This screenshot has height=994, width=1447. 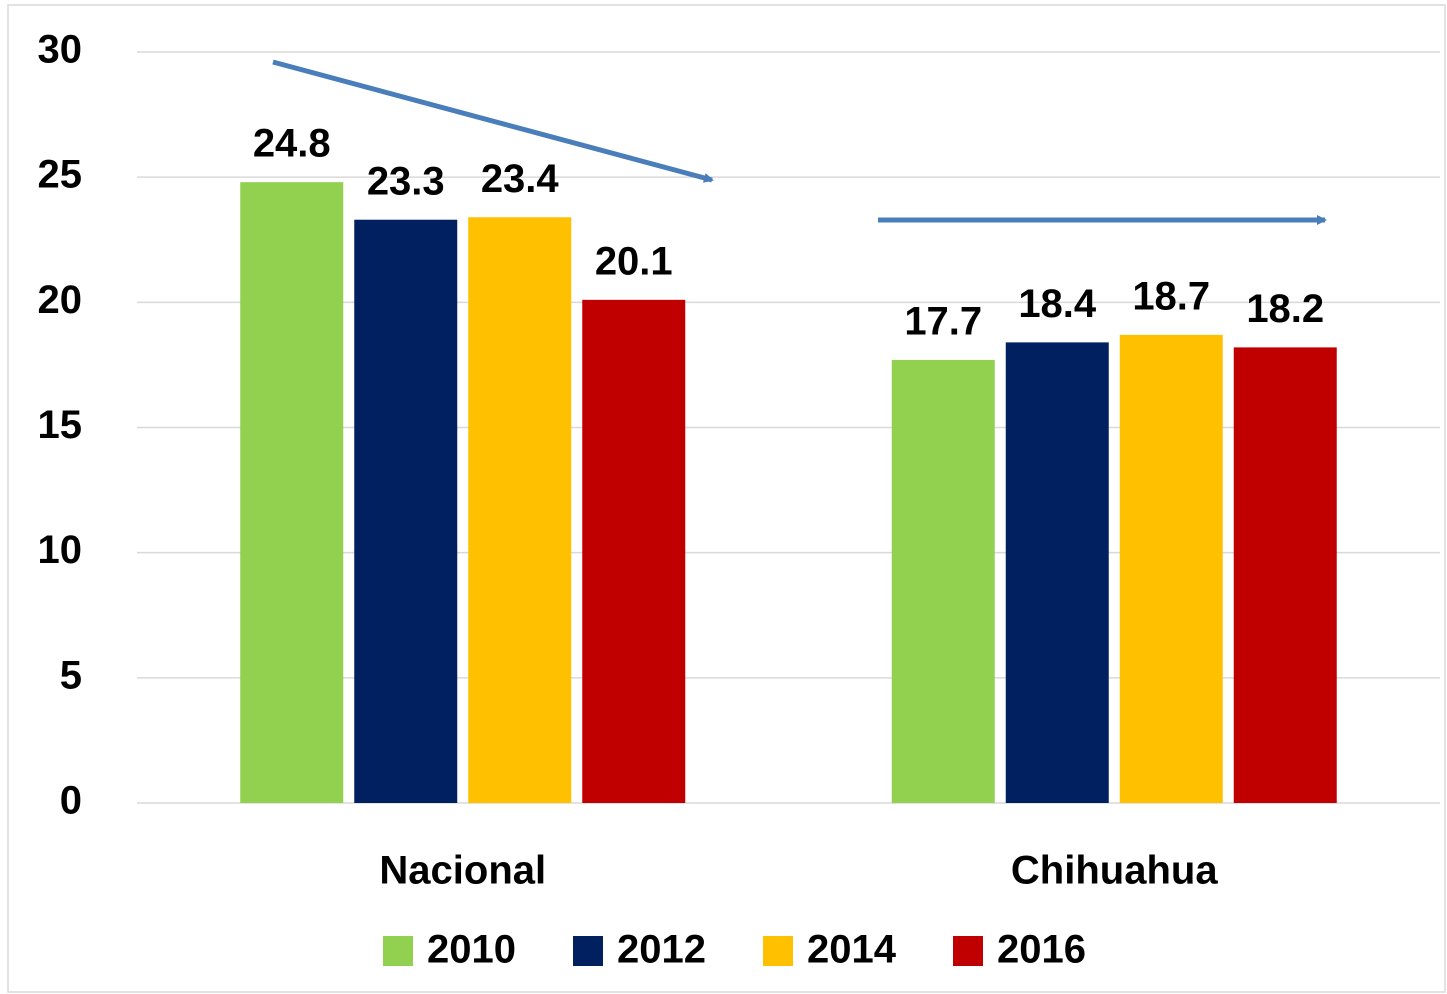 I want to click on x-tick-label: Nacional, so click(x=462, y=871).